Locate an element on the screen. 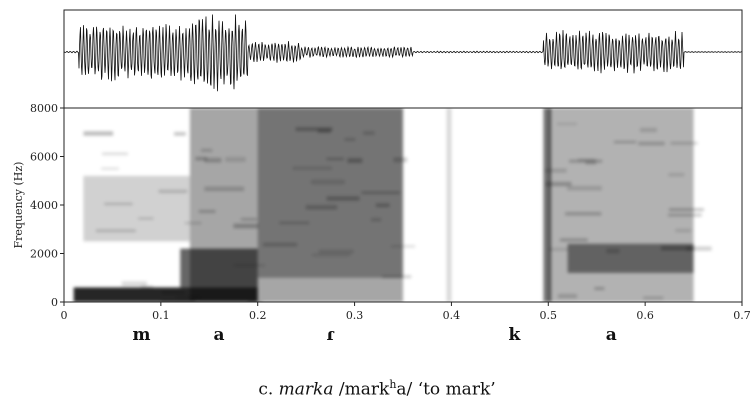  x-tick-label: 0.2 is located at coordinates (258, 315).